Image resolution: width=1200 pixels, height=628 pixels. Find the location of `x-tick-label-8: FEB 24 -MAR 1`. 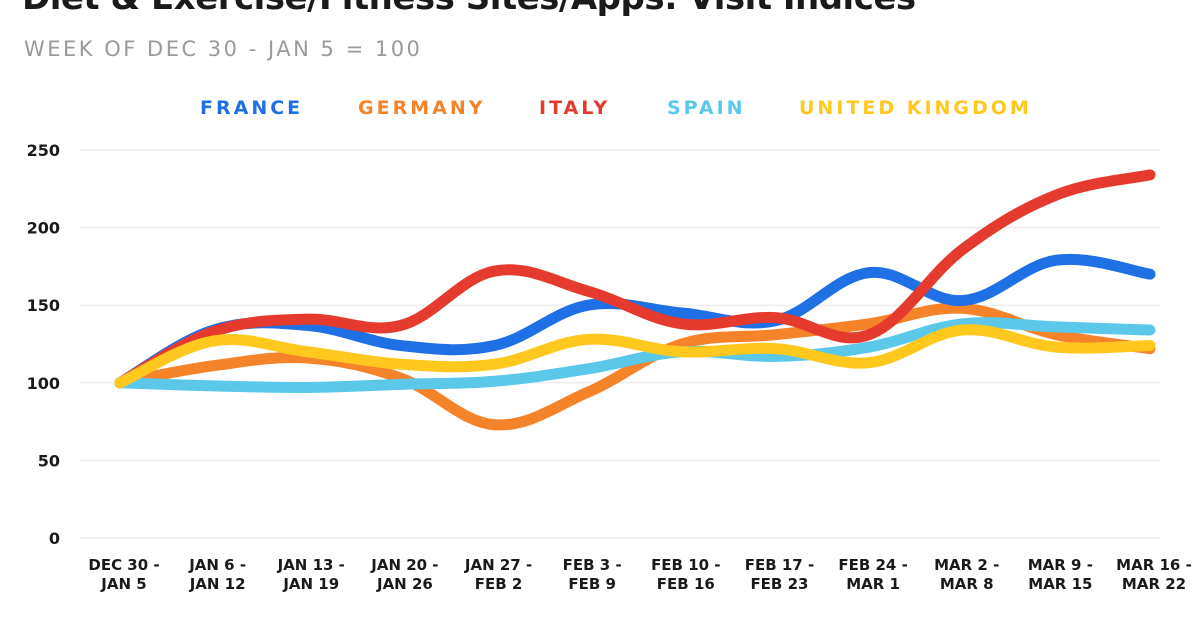

x-tick-label-8: FEB 24 -MAR 1 is located at coordinates (872, 574).